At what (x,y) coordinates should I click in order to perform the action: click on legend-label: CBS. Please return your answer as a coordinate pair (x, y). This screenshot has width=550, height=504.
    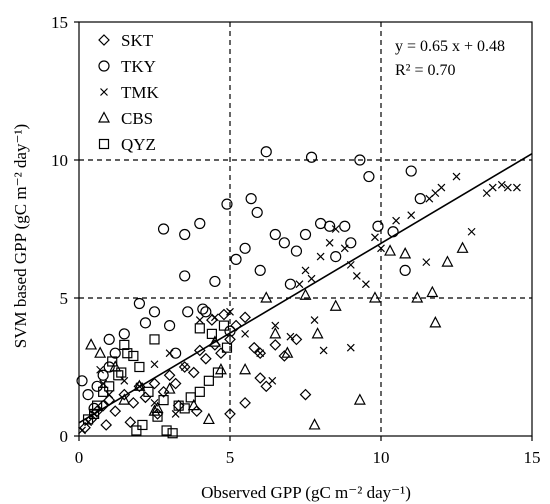
    Looking at the image, I should click on (137, 118).